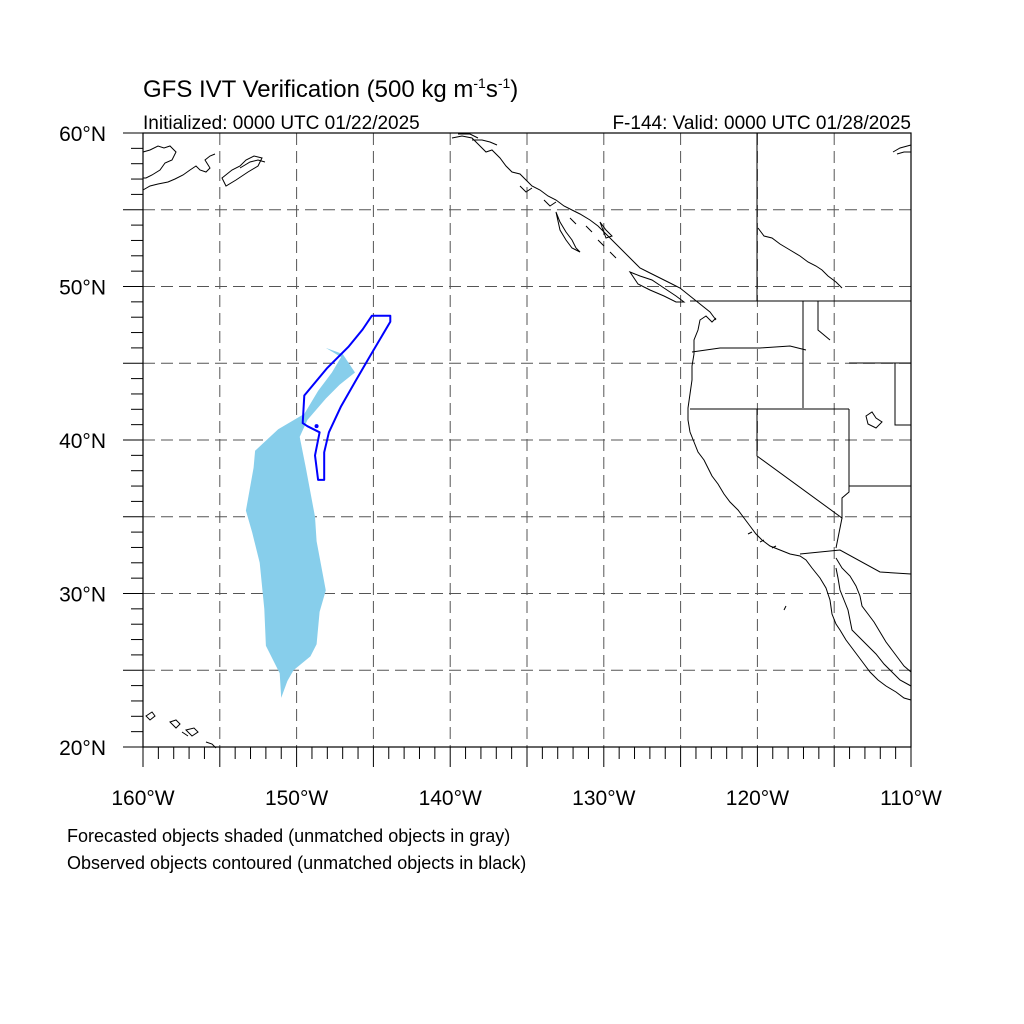 Image resolution: width=1024 pixels, height=1024 pixels. What do you see at coordinates (82, 441) in the screenshot?
I see `lat-tick-label: 40°N` at bounding box center [82, 441].